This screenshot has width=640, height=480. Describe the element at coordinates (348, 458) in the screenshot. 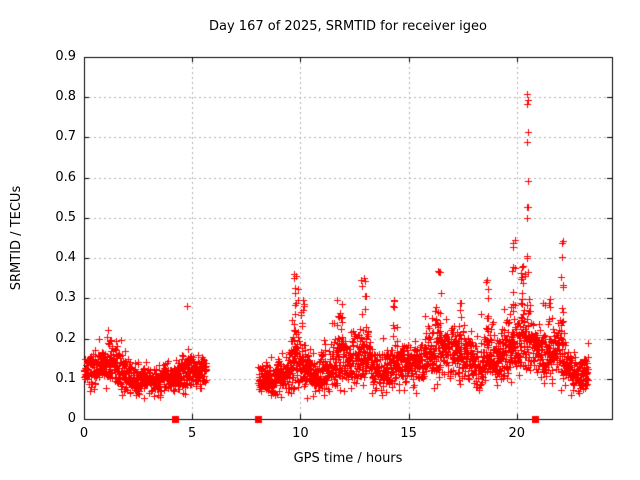

I see `x-axis-label: GPS time / hours` at that location.